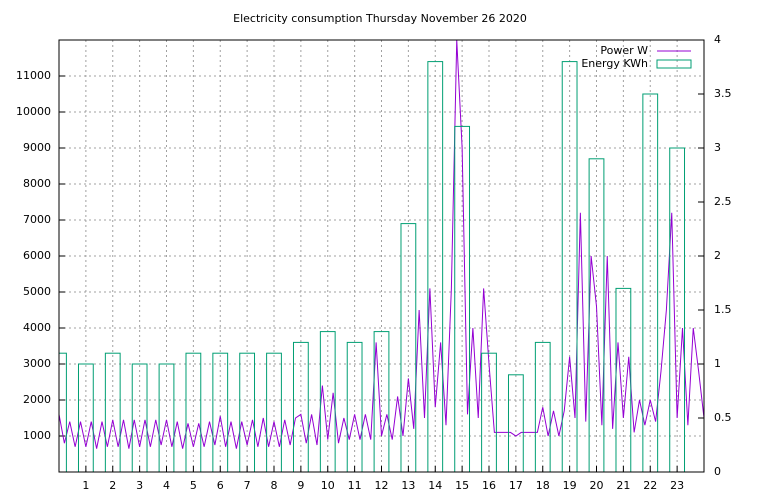 The image size is (768, 500). I want to click on y2-tick-label: 3.5, so click(723, 93).